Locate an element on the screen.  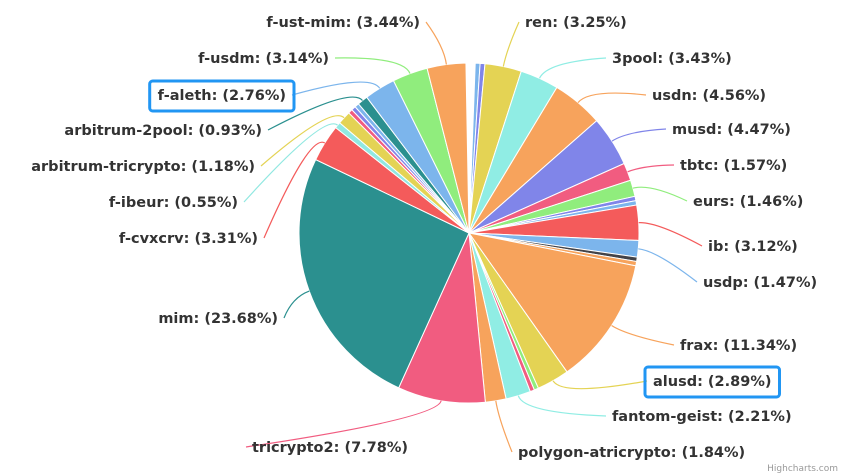
slice-label: ib: (3.12%) is located at coordinates (753, 247).